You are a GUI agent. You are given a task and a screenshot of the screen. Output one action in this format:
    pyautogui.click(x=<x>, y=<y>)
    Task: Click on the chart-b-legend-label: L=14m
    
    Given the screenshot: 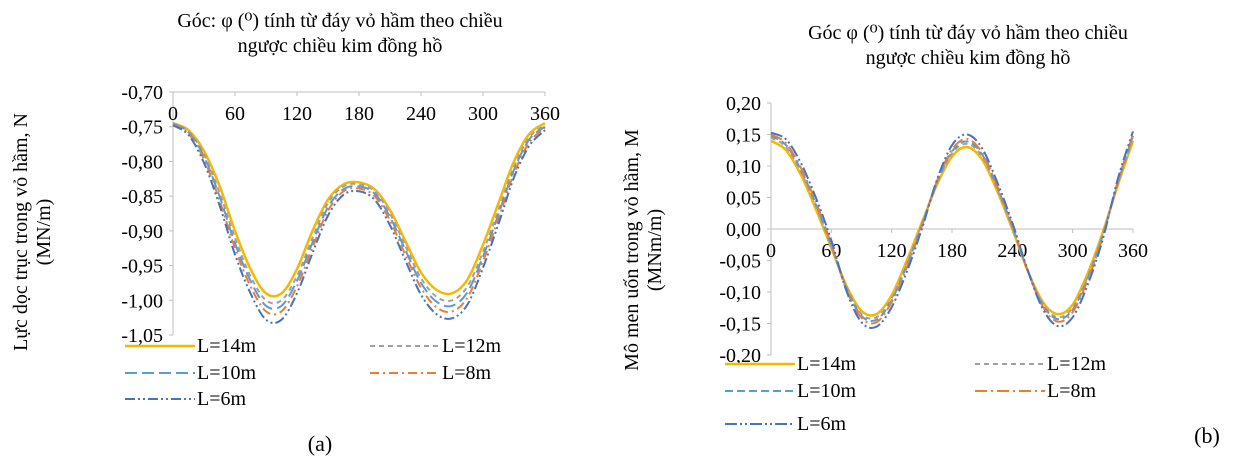 What is the action you would take?
    pyautogui.click(x=826, y=364)
    